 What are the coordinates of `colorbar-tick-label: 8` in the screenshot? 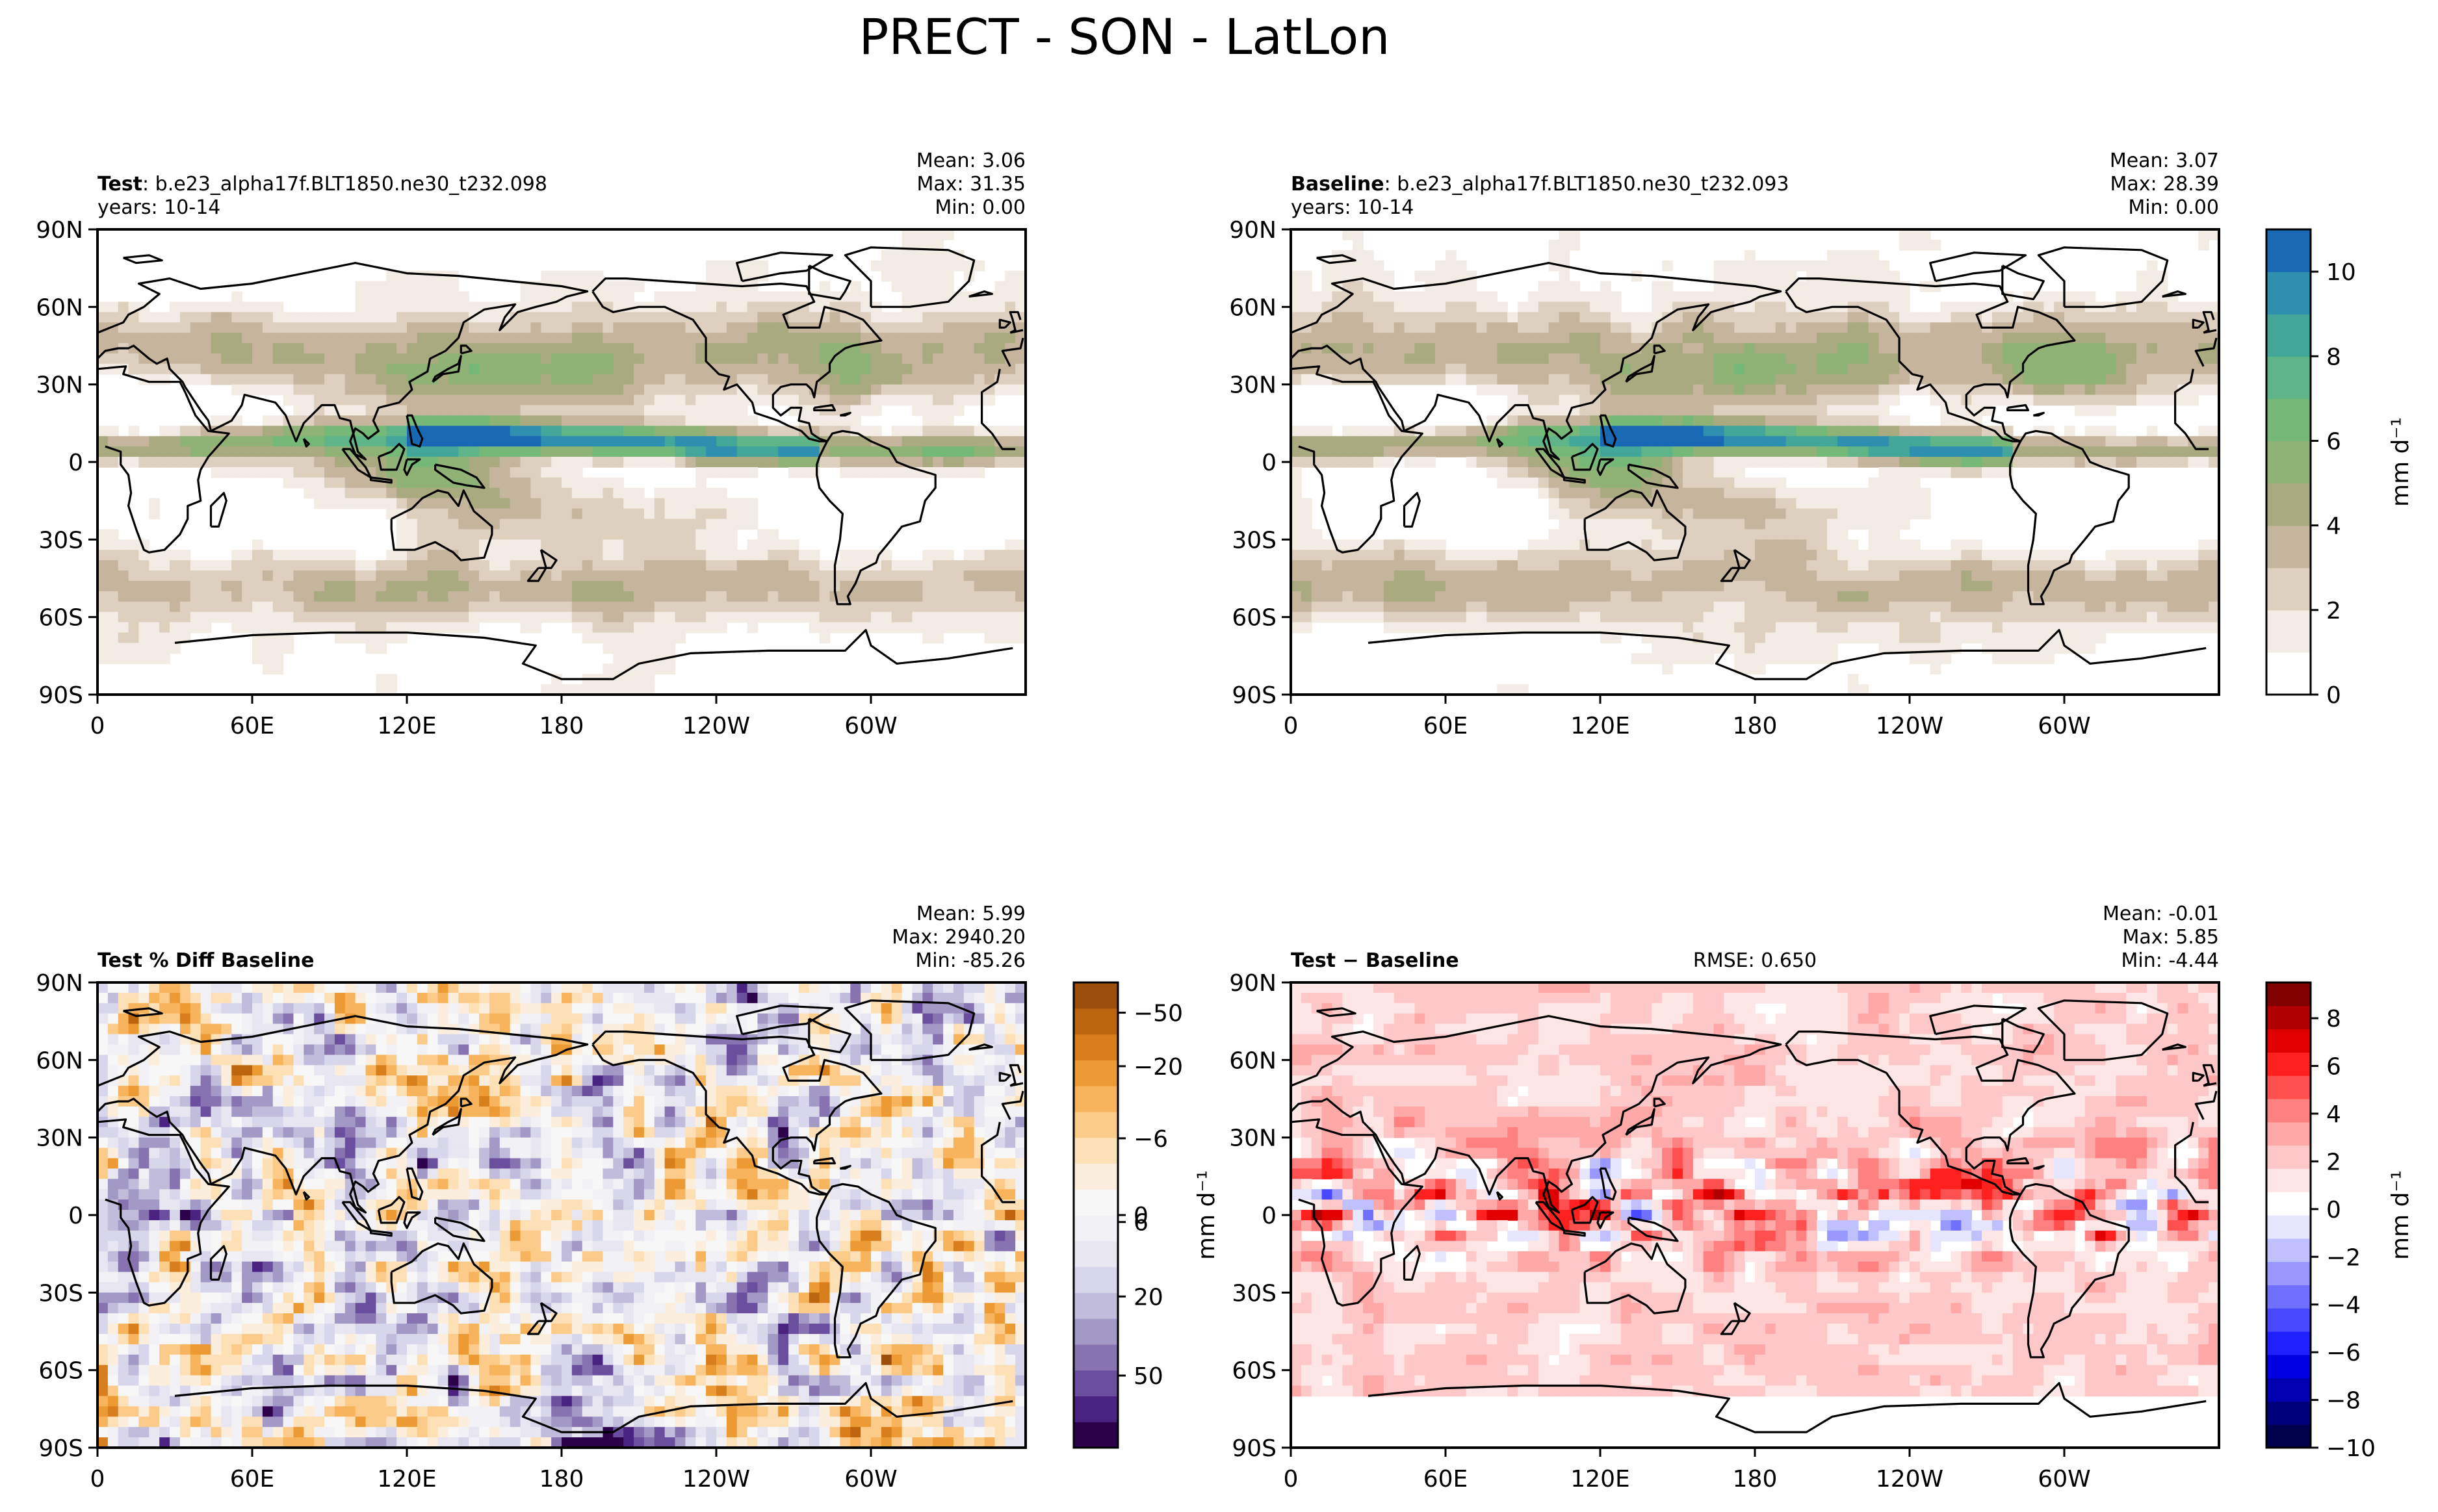 It's located at (2333, 357).